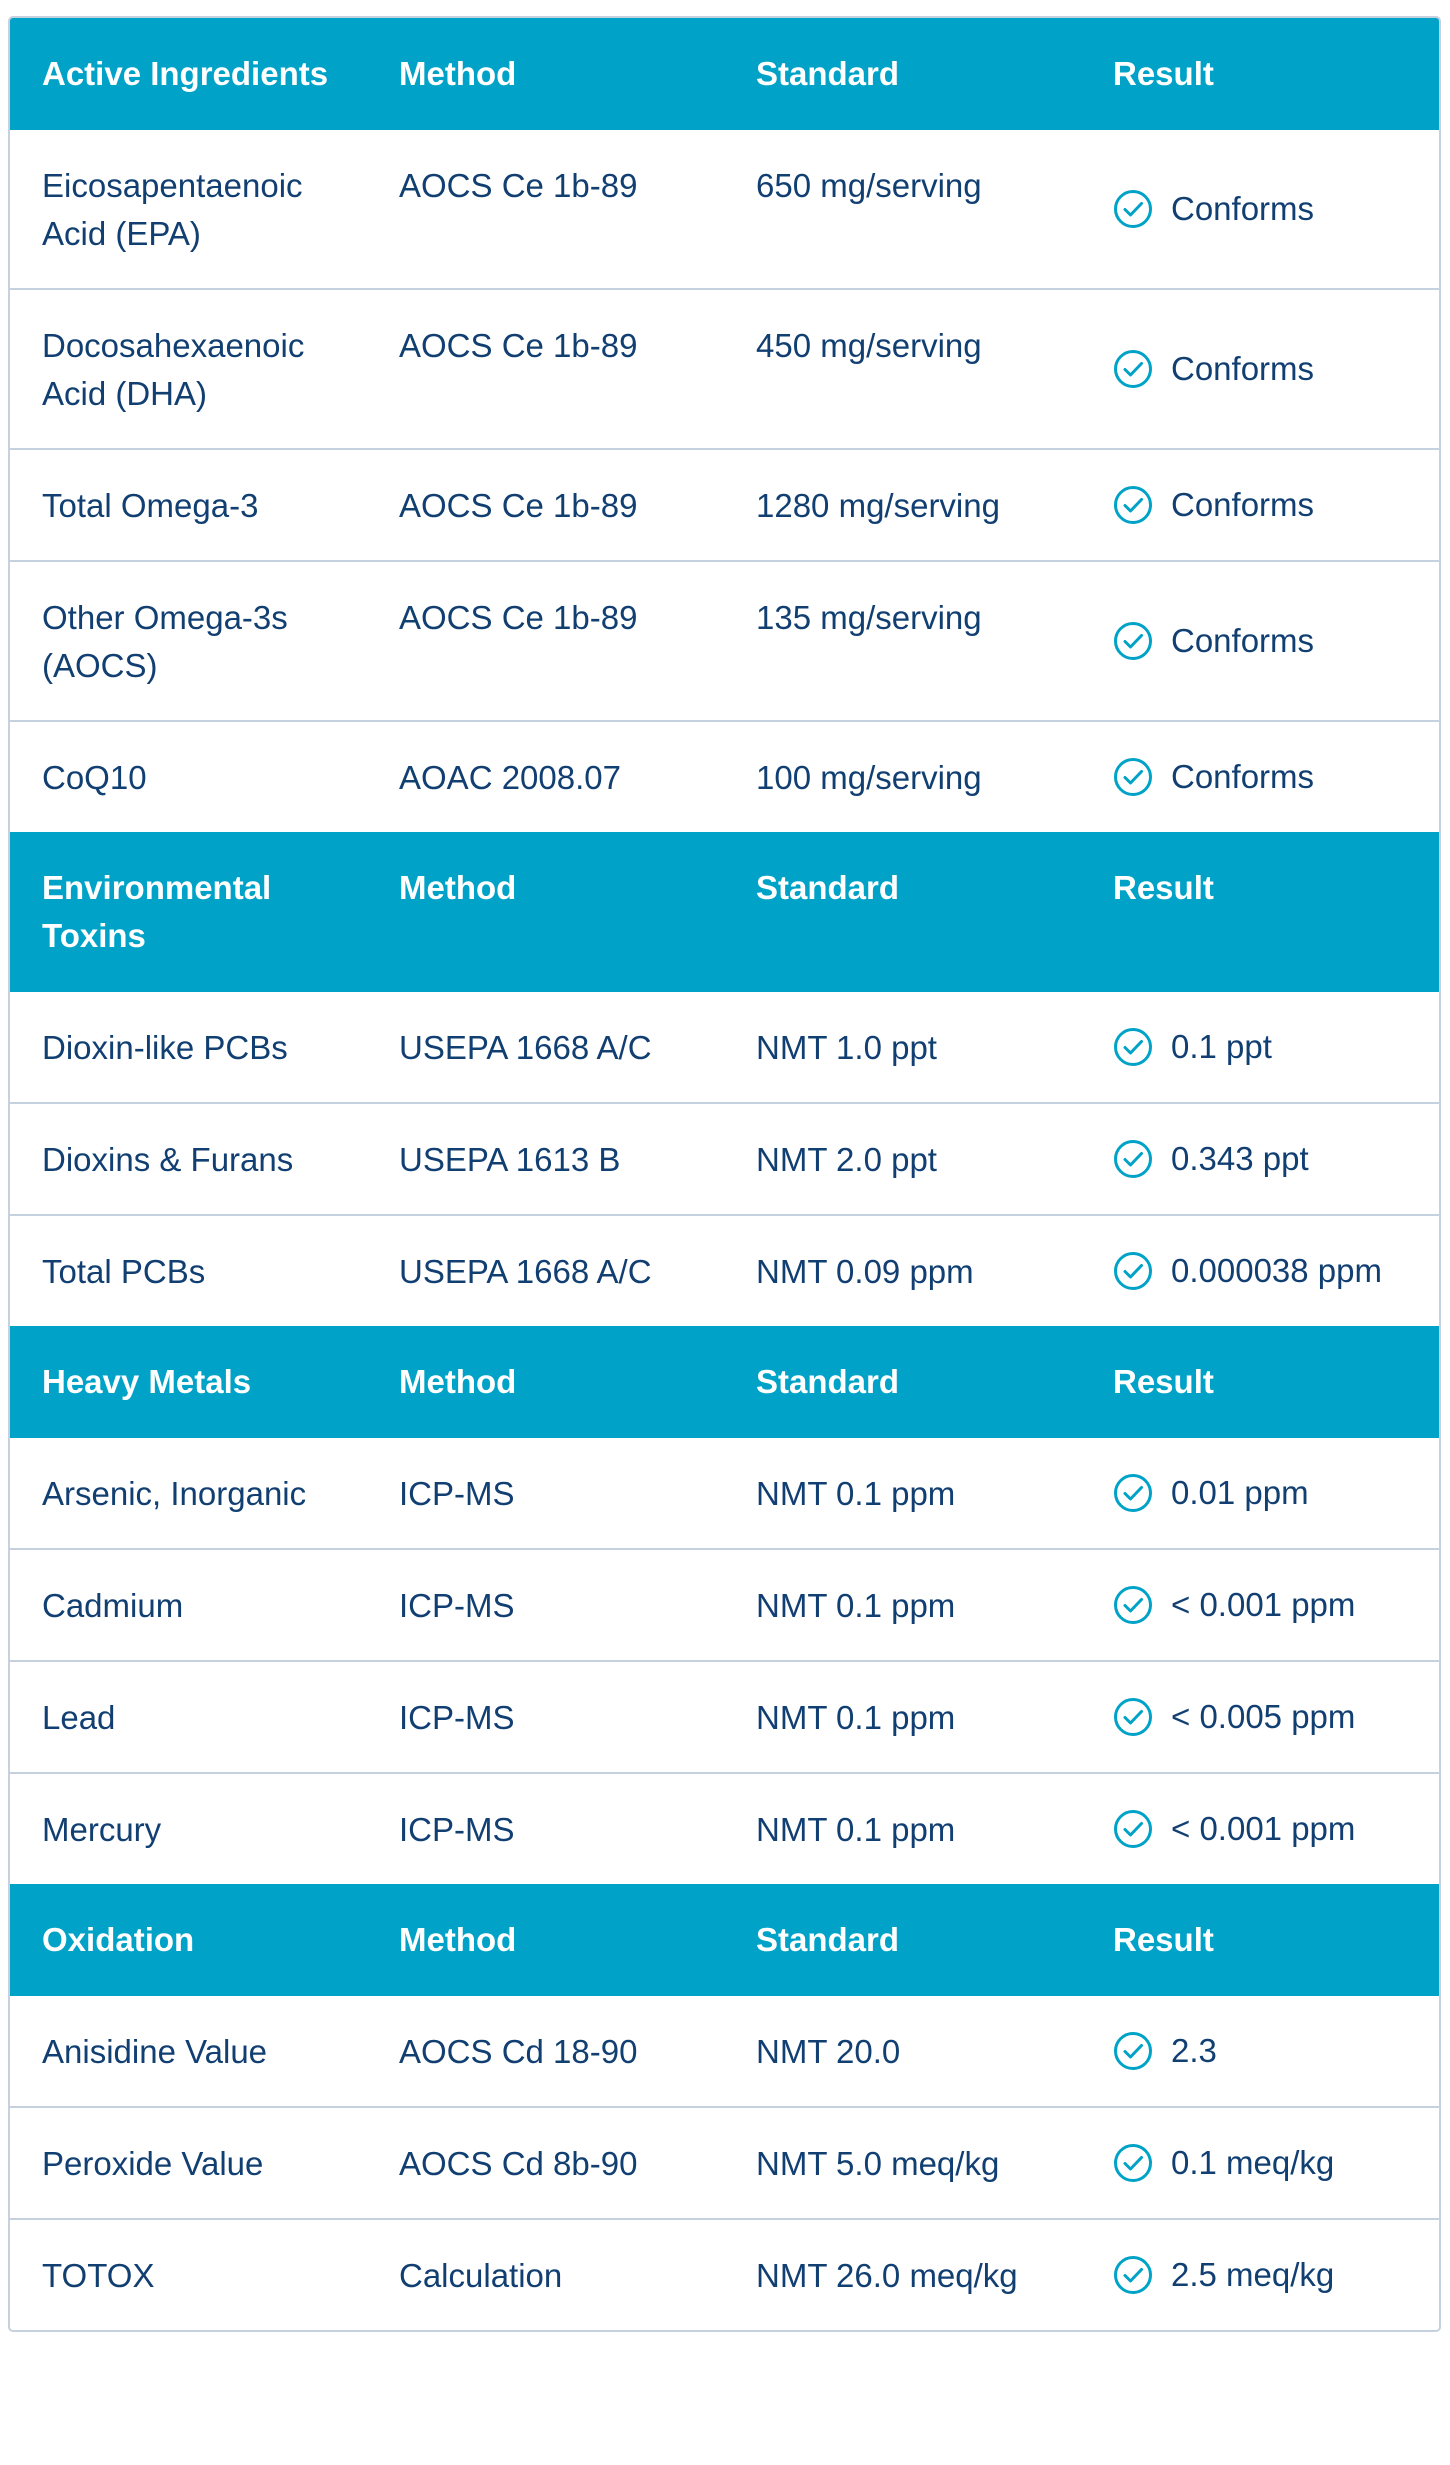  What do you see at coordinates (168, 1159) in the screenshot?
I see `analyte-name: Dioxins & Furans` at bounding box center [168, 1159].